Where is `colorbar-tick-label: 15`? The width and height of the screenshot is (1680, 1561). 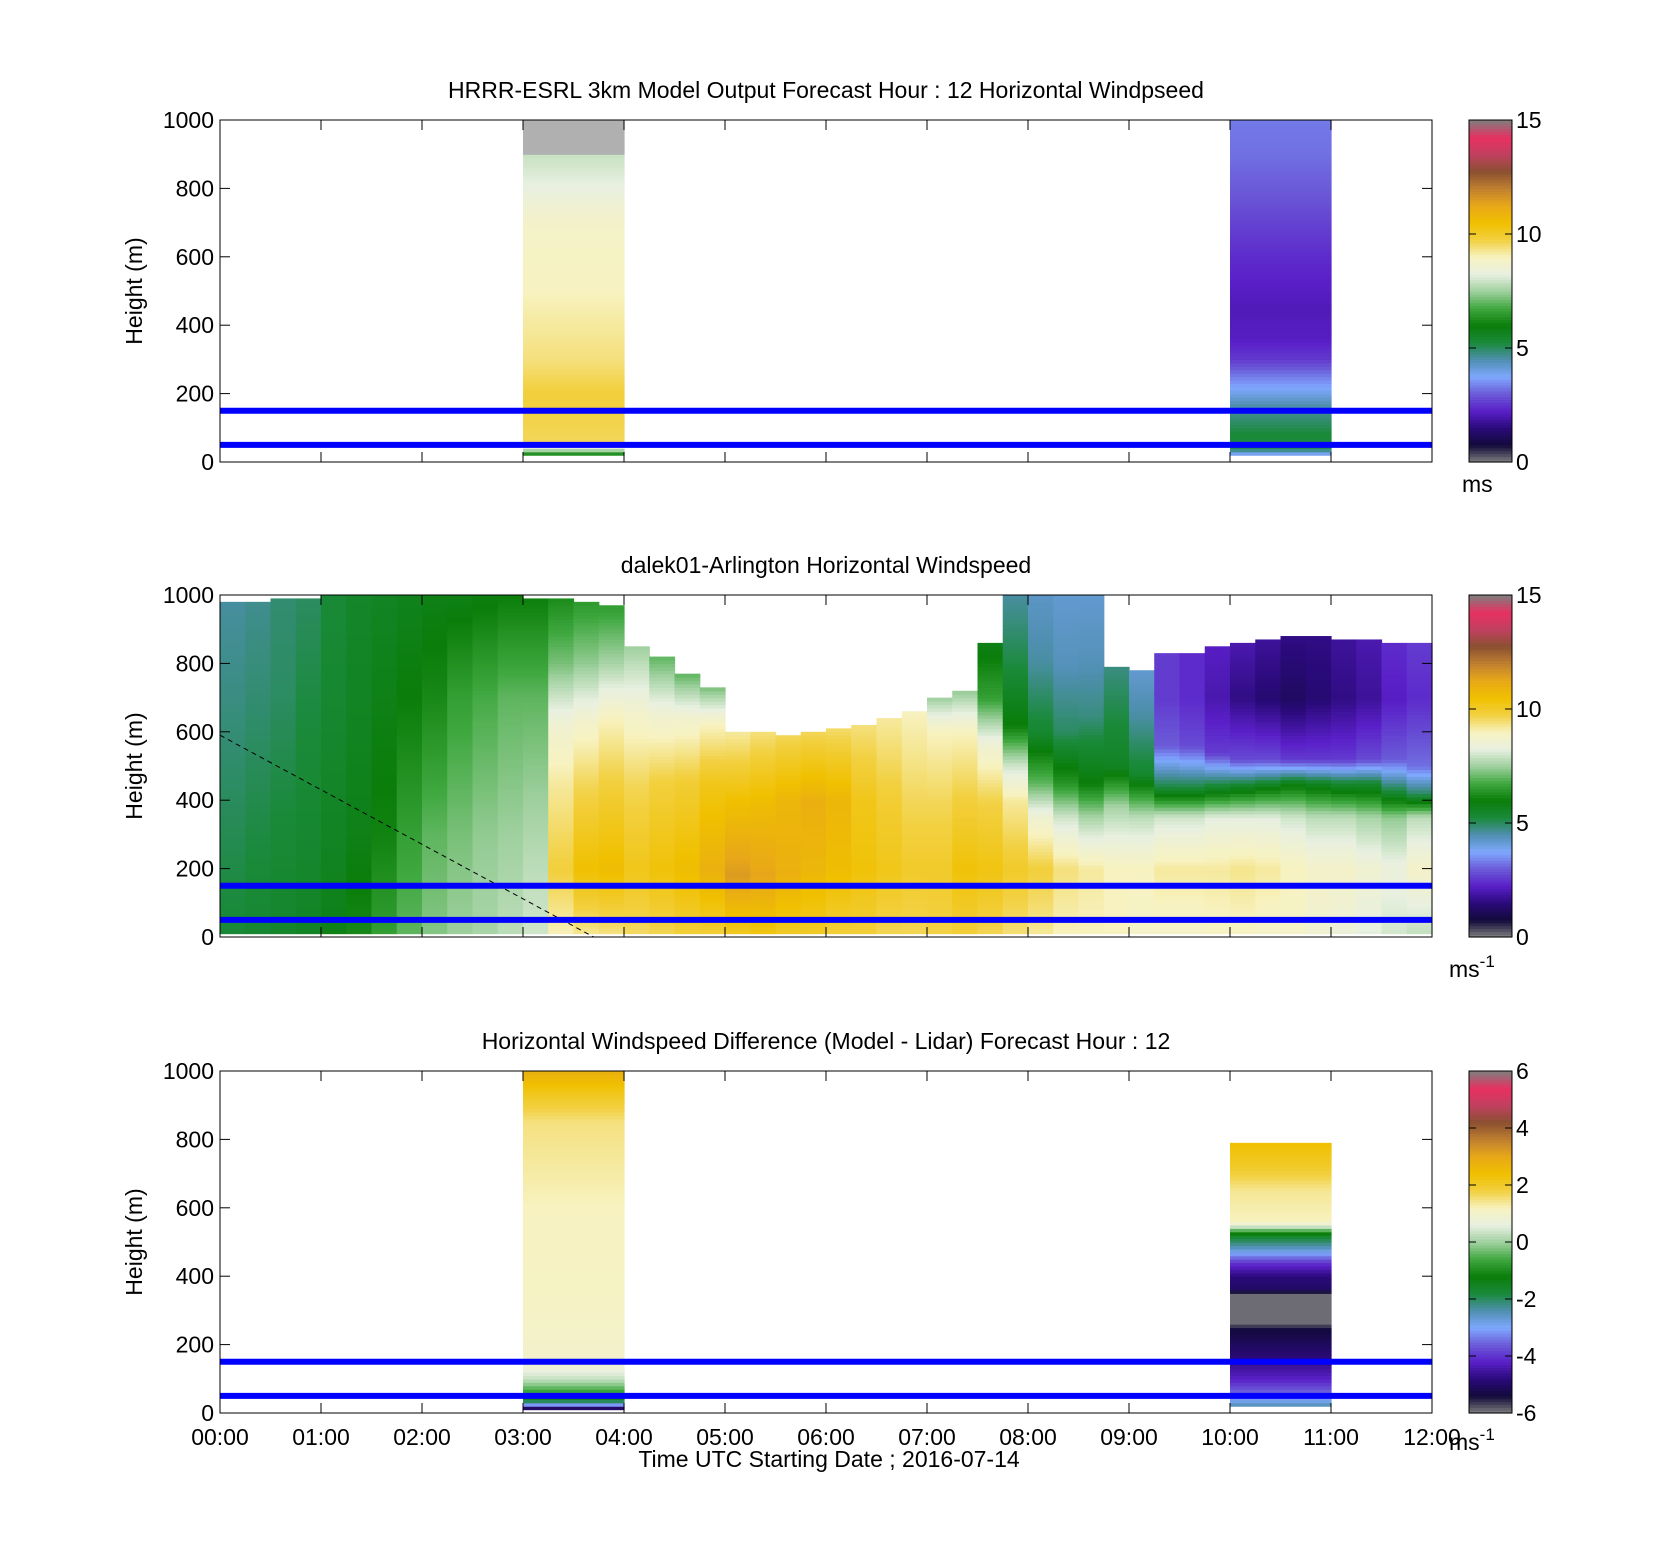
colorbar-tick-label: 15 is located at coordinates (1529, 595).